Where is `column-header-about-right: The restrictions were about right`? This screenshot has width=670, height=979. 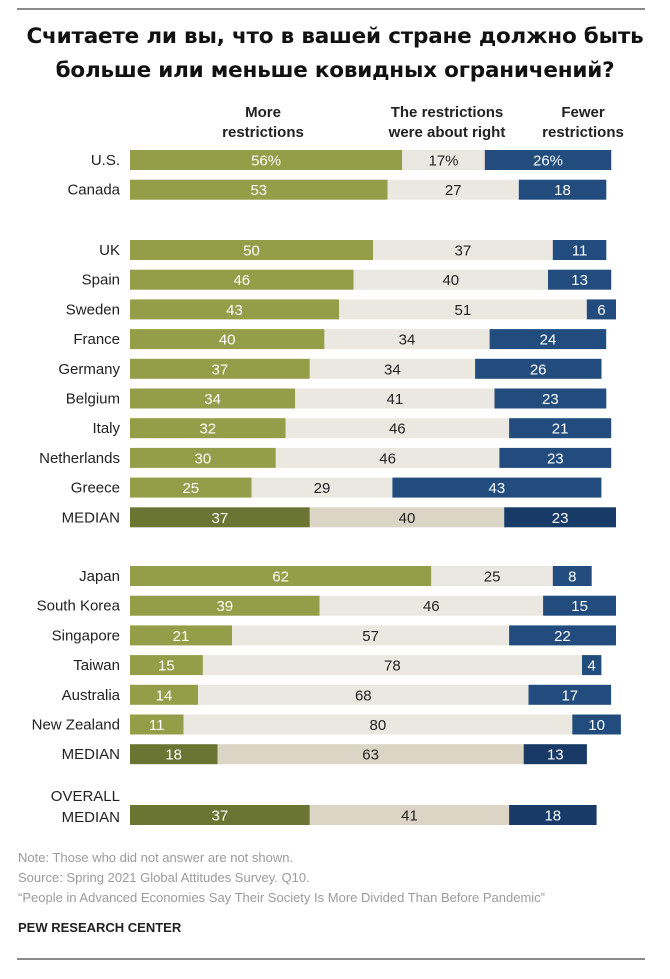
column-header-about-right: The restrictions were about right is located at coordinates (447, 123).